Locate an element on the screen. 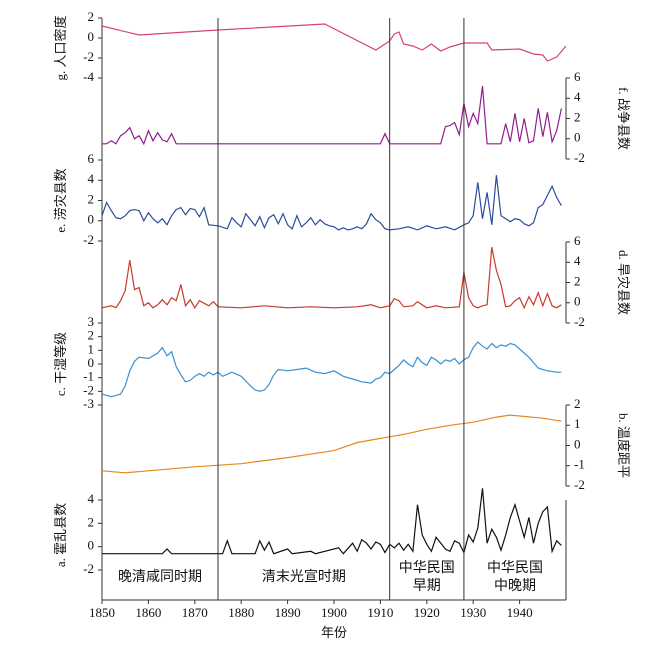 Image resolution: width=650 pixels, height=651 pixels. period-label: 清末光宣时期 is located at coordinates (304, 577).